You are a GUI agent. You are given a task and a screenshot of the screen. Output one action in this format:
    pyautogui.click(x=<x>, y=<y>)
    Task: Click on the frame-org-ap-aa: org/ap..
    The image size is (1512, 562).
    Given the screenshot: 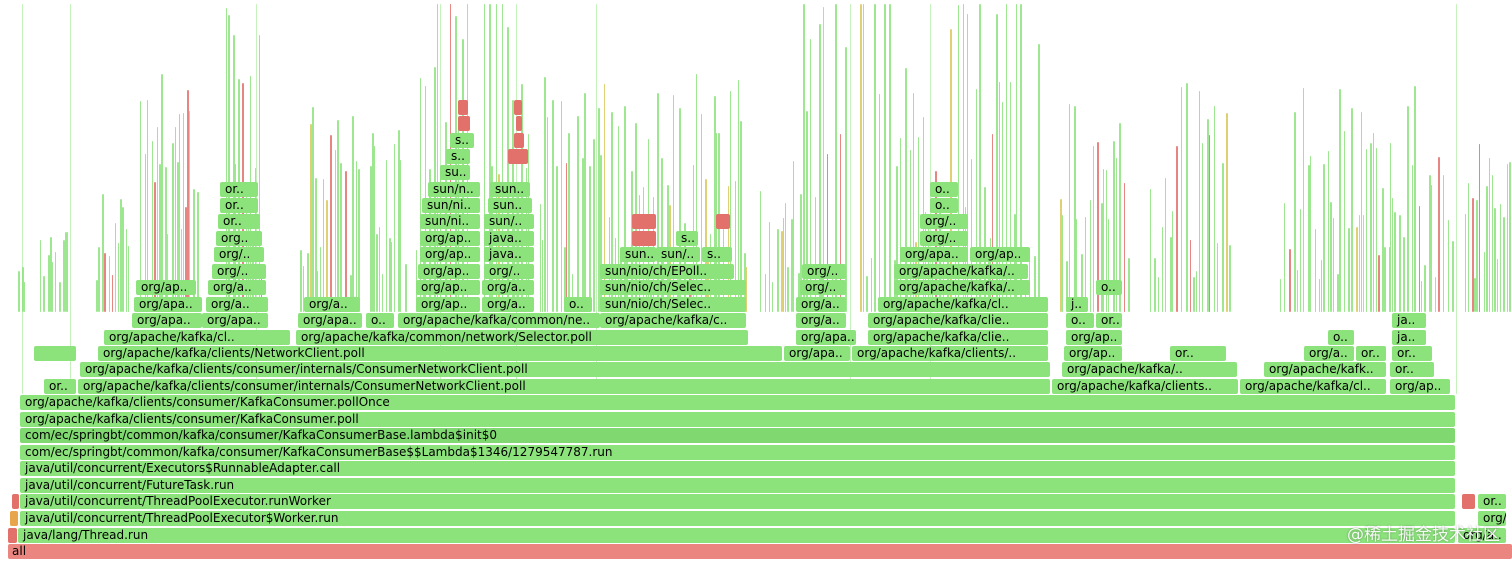 What is the action you would take?
    pyautogui.click(x=450, y=238)
    